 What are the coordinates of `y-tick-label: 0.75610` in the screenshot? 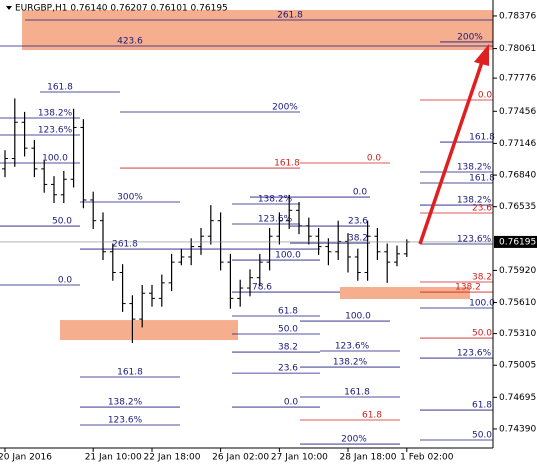 It's located at (517, 303).